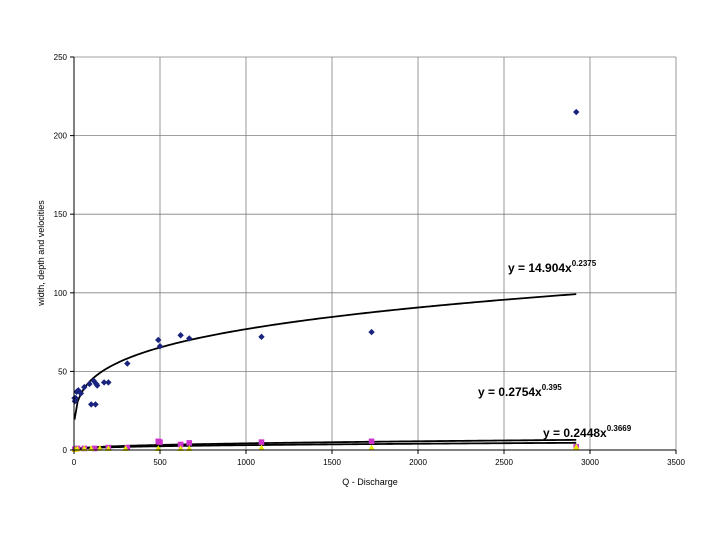  Describe the element at coordinates (41, 253) in the screenshot. I see `y-axis-title: width, depth and velocities` at that location.